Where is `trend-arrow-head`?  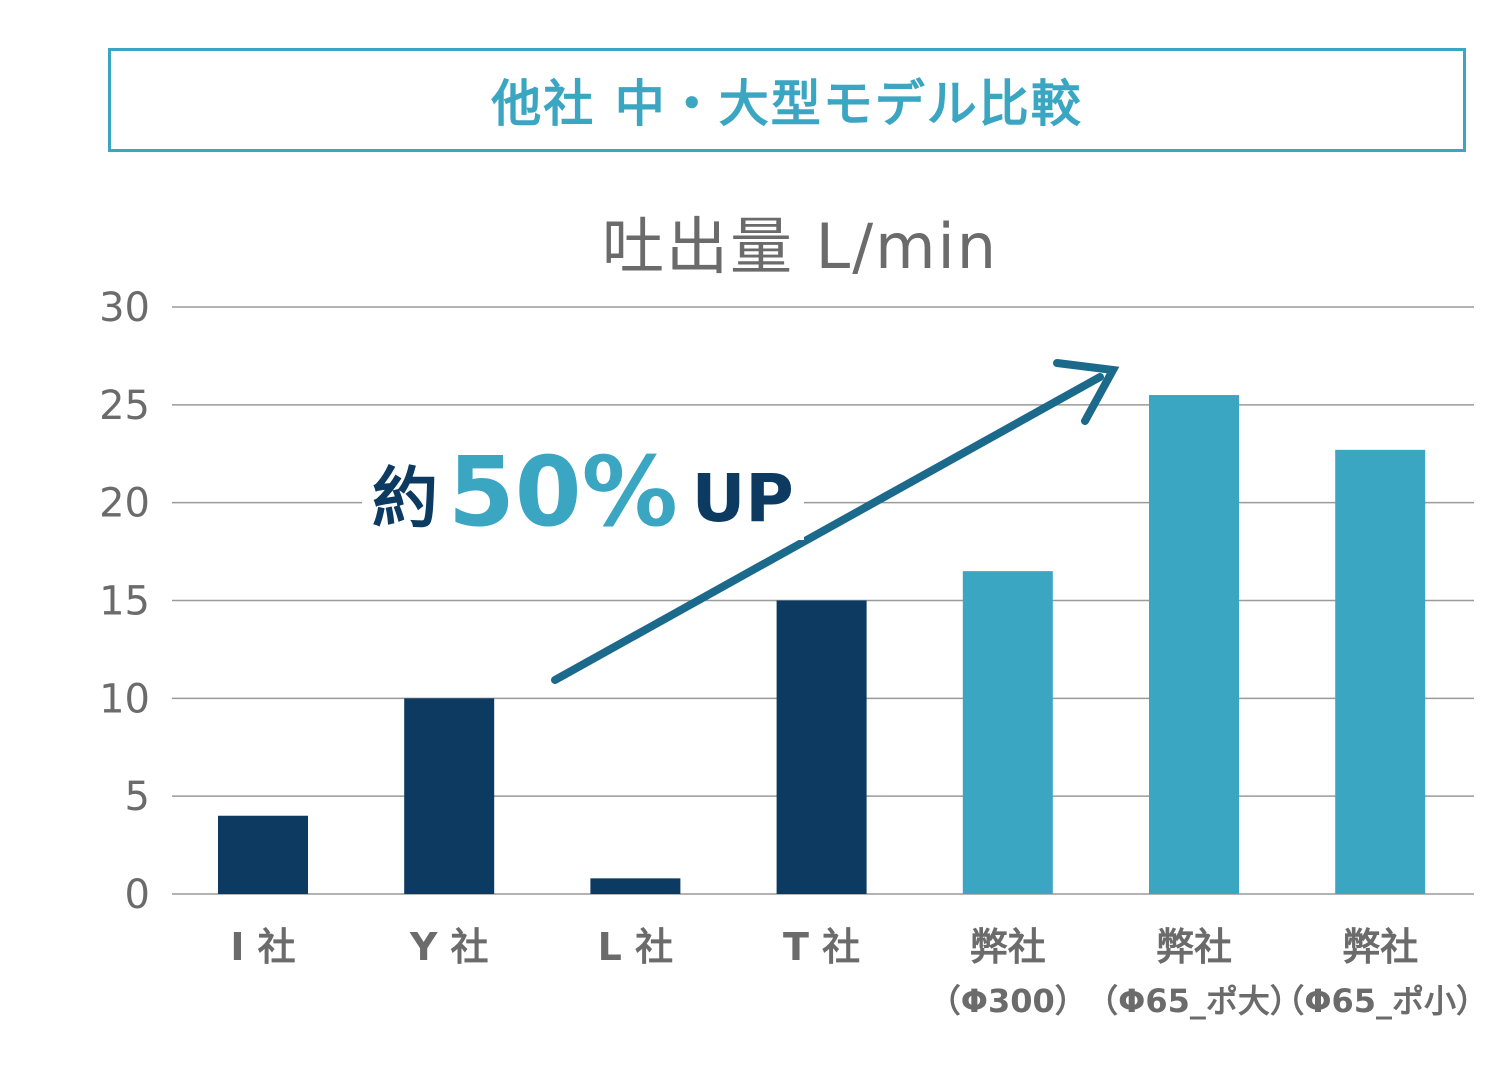 trend-arrow-head is located at coordinates (1086, 392).